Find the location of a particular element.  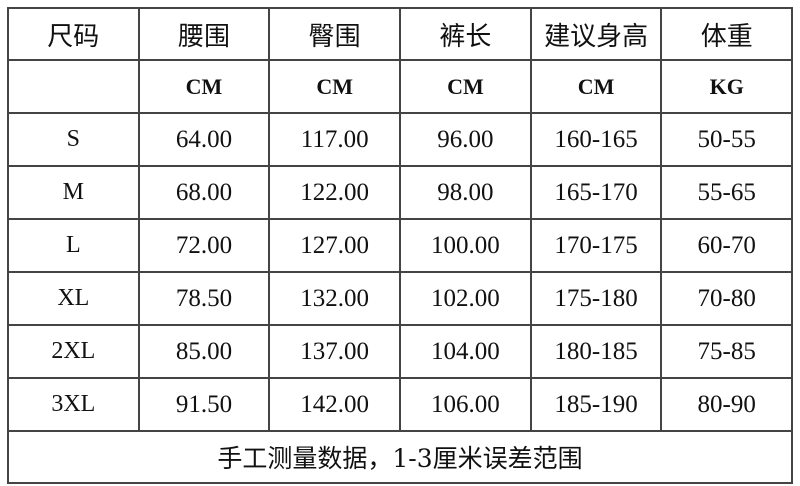

value-cell: 55-65 is located at coordinates (726, 192).